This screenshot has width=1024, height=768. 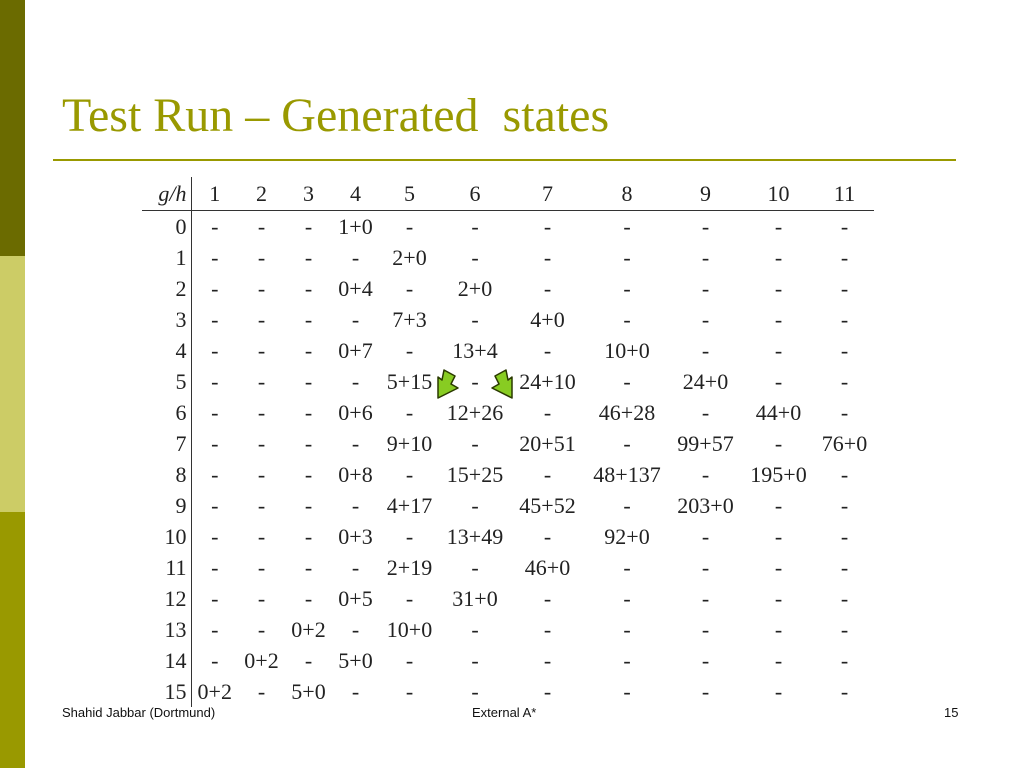 What do you see at coordinates (167, 443) in the screenshot?
I see `row-header: 7` at bounding box center [167, 443].